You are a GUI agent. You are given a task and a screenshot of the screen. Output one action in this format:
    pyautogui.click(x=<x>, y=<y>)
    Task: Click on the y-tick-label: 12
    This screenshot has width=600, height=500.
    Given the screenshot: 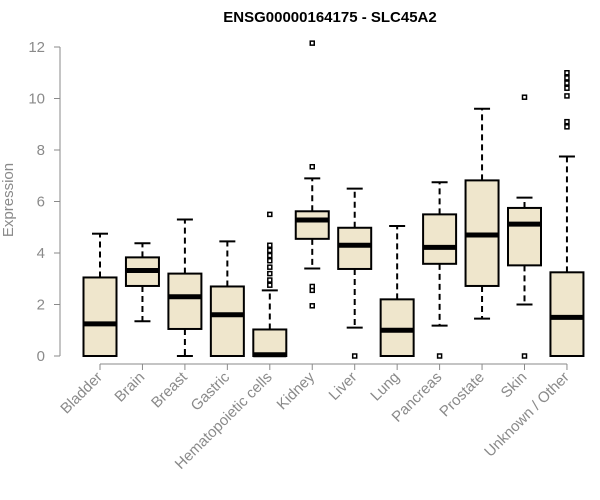 What is the action you would take?
    pyautogui.click(x=36, y=47)
    